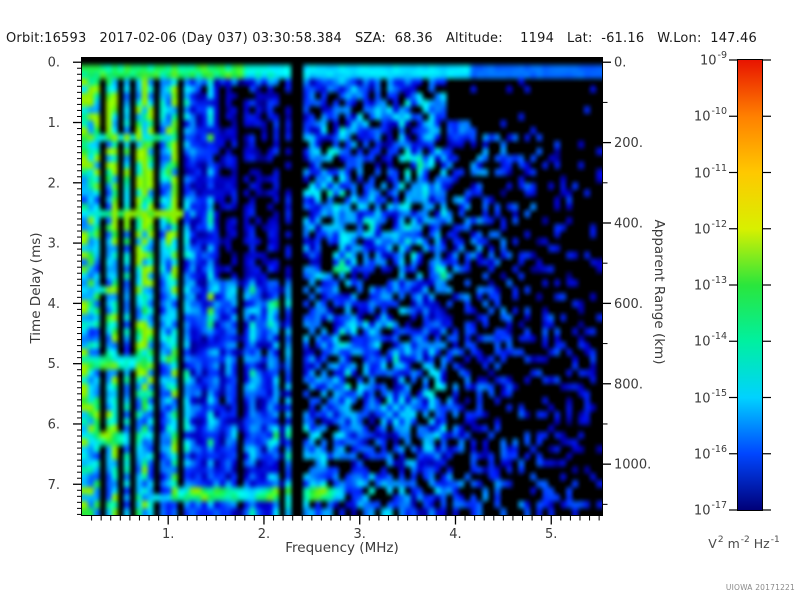 The image size is (800, 600). Describe the element at coordinates (620, 63) in the screenshot. I see `y2-tick-label: 0.` at that location.